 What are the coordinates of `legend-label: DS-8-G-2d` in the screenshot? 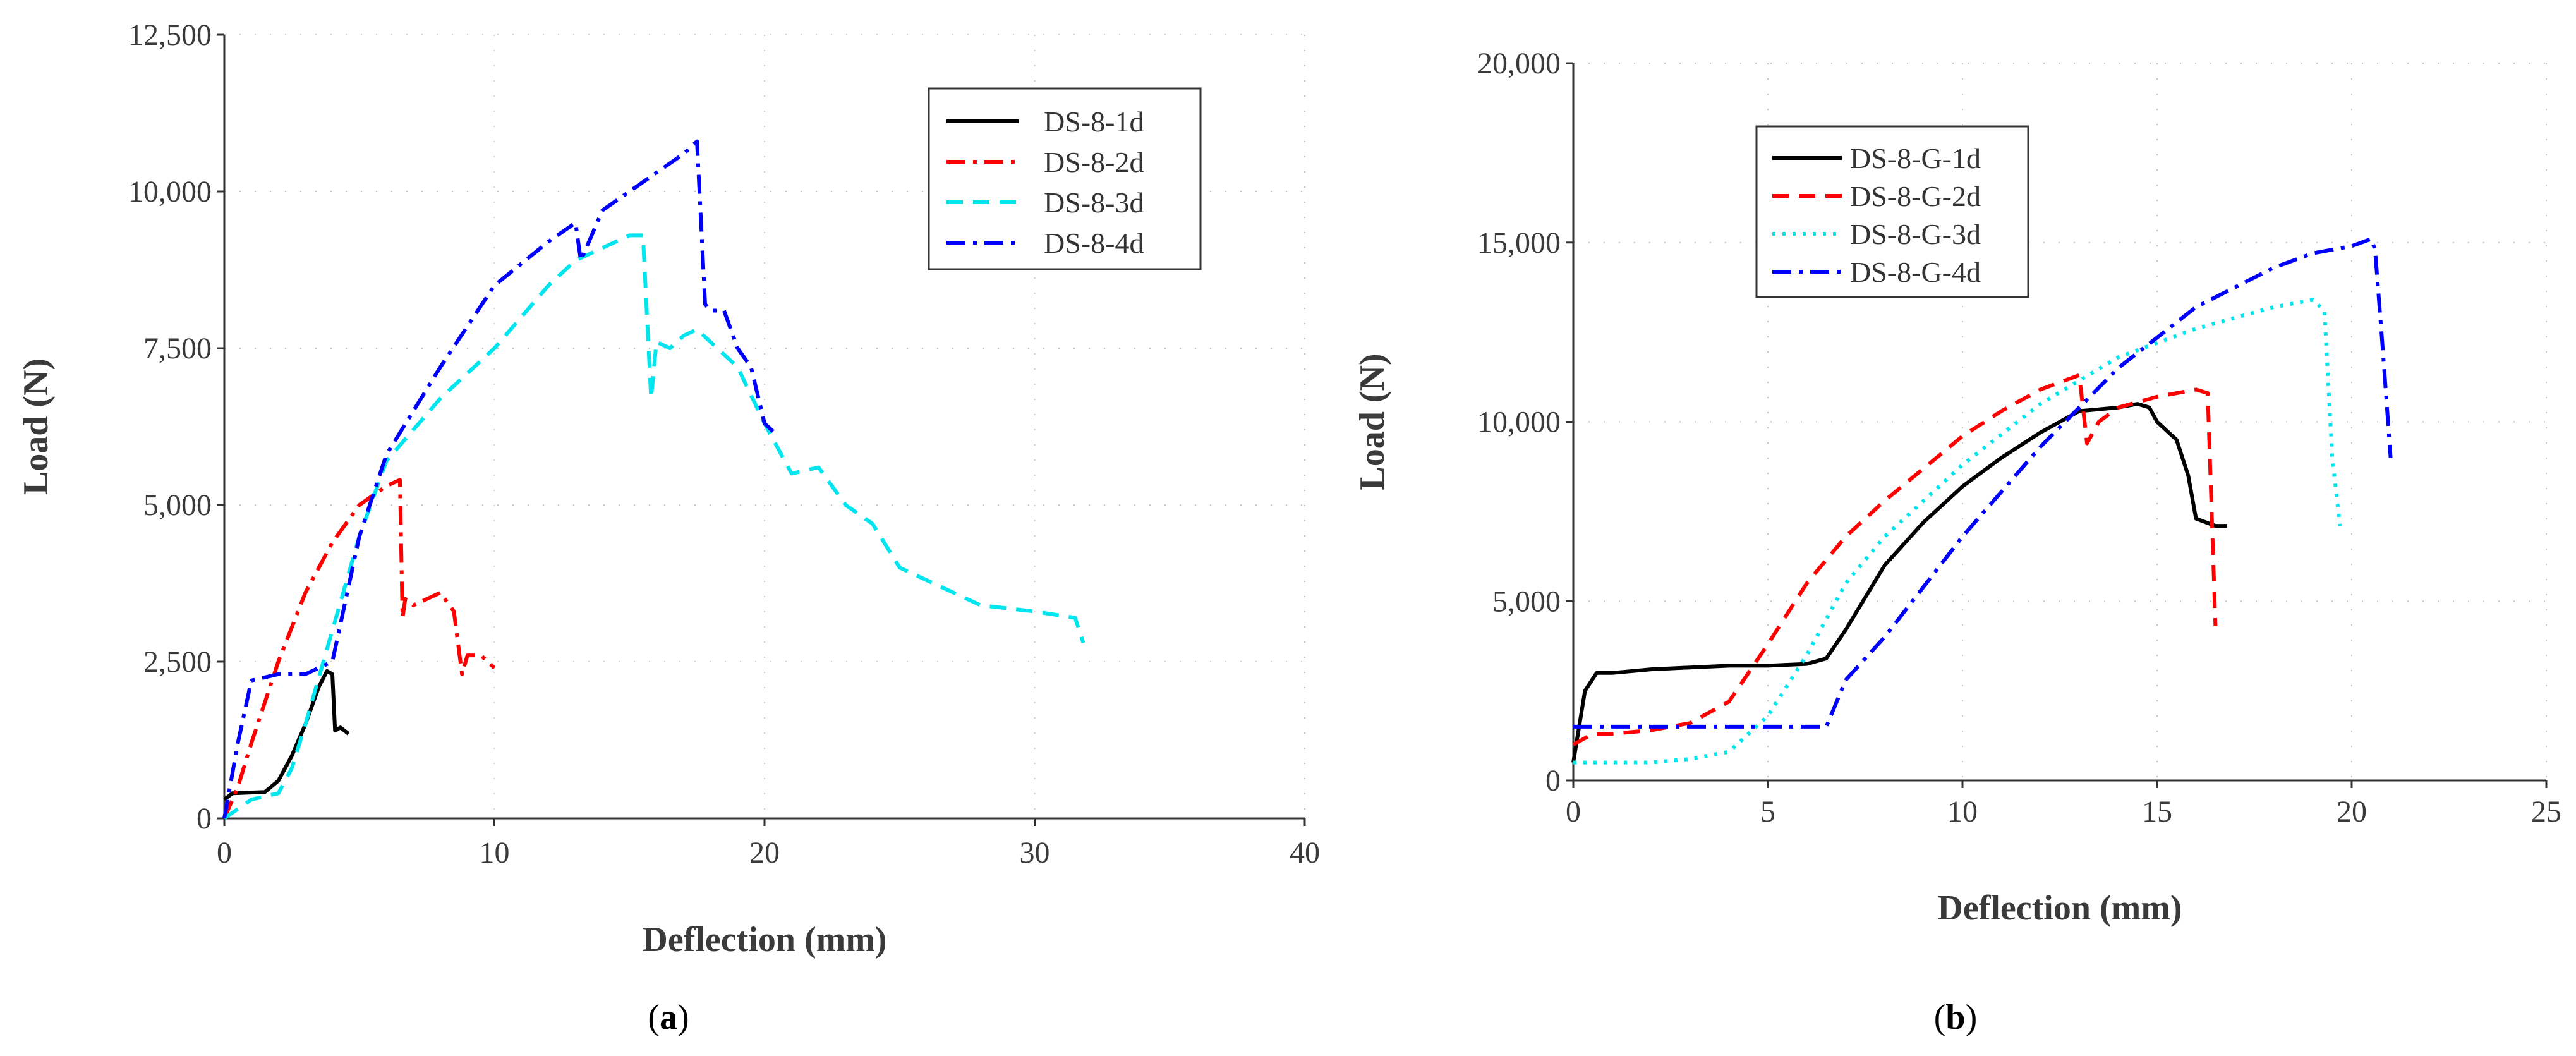 It's located at (1915, 196).